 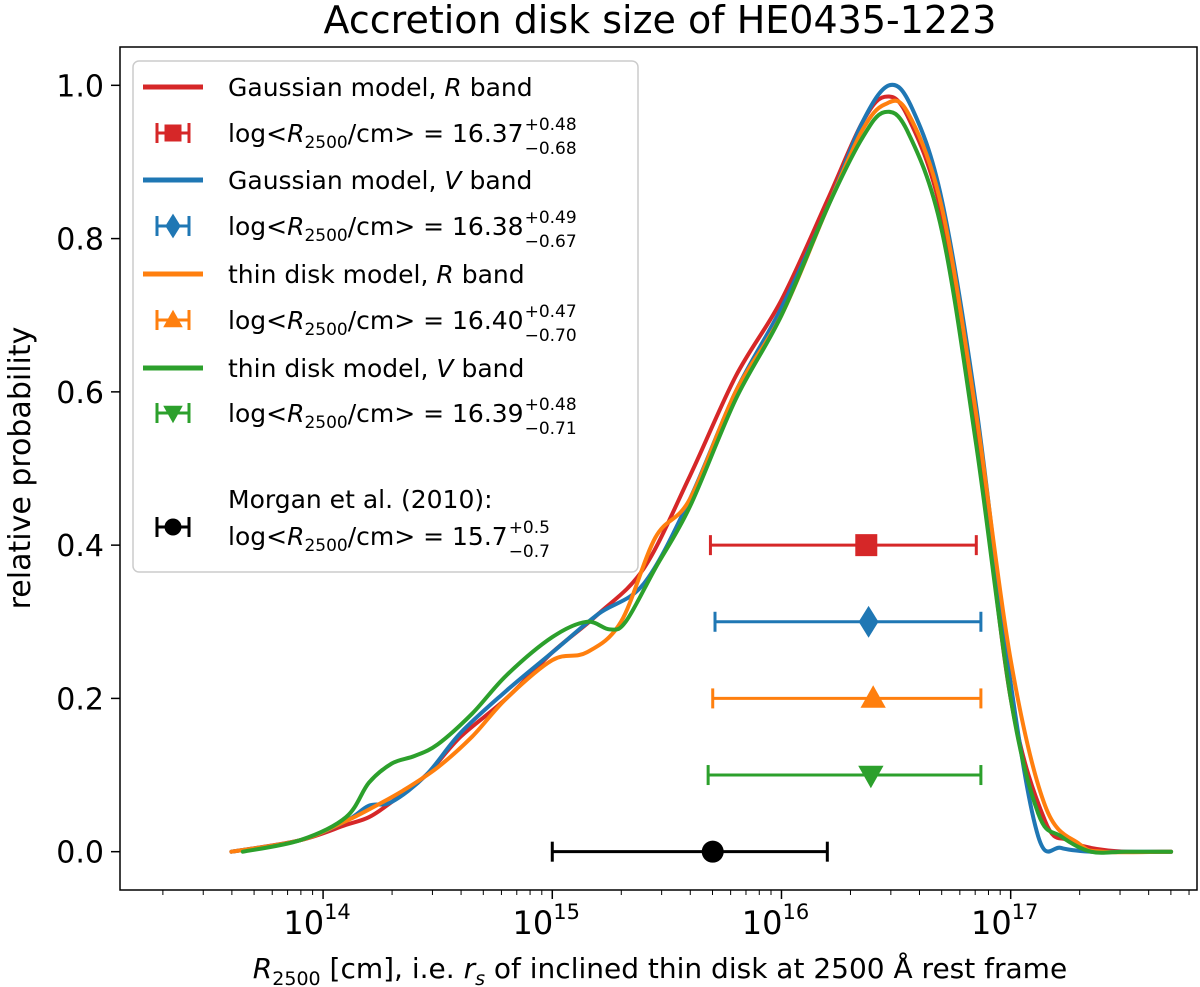 I want to click on chart-title-group: Accretion disk size of HE0435-1223, so click(x=660, y=21).